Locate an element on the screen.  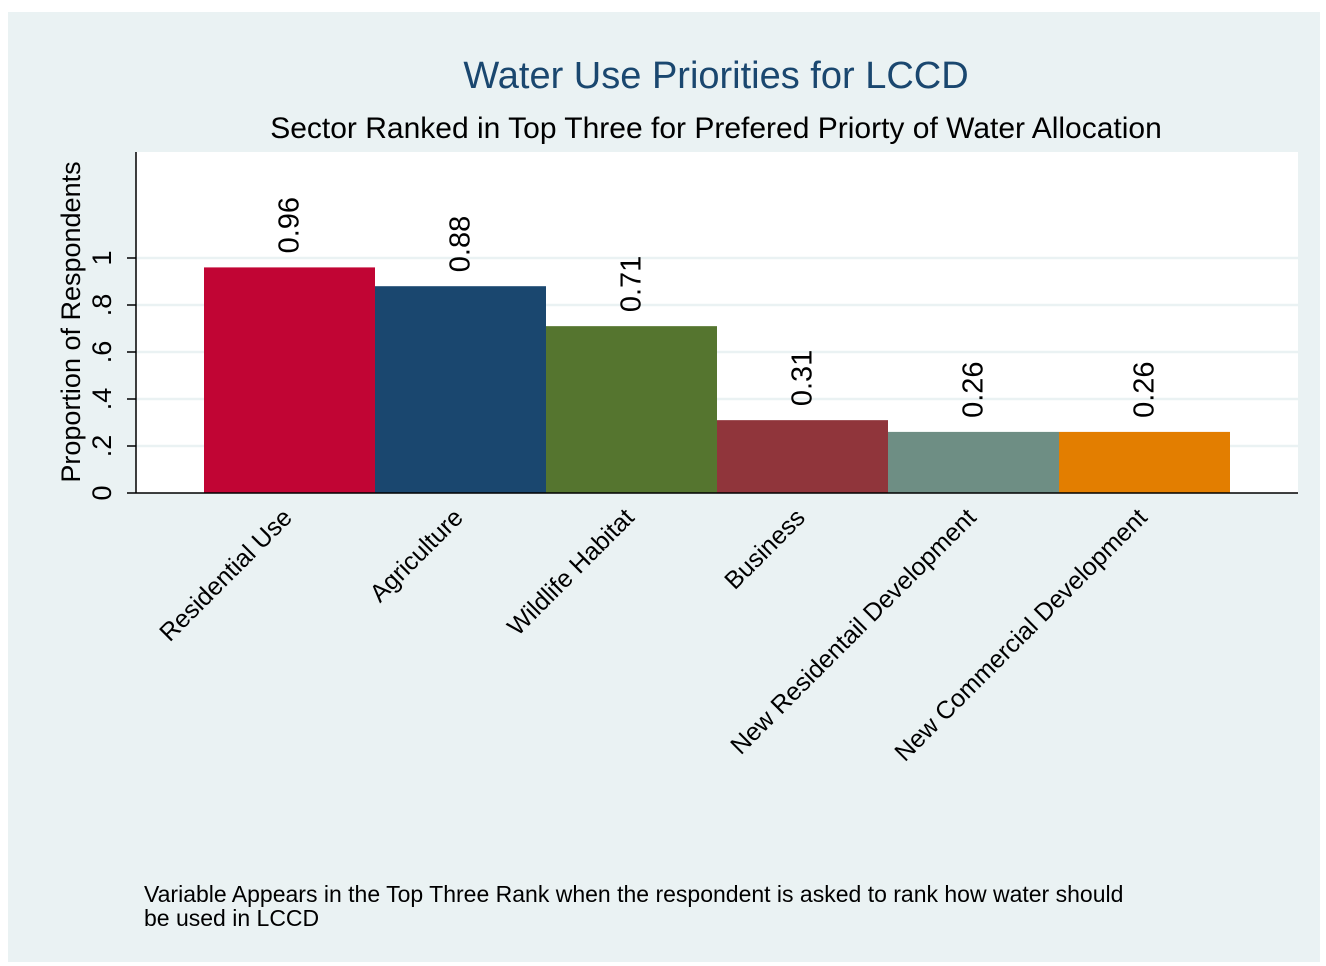
bar-value-label: 0.96 is located at coordinates (290, 225).